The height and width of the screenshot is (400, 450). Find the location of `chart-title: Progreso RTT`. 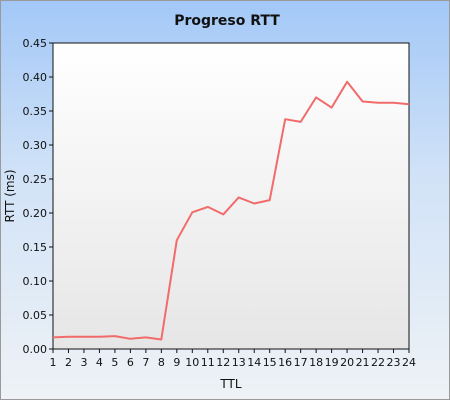

chart-title: Progreso RTT is located at coordinates (227, 21).